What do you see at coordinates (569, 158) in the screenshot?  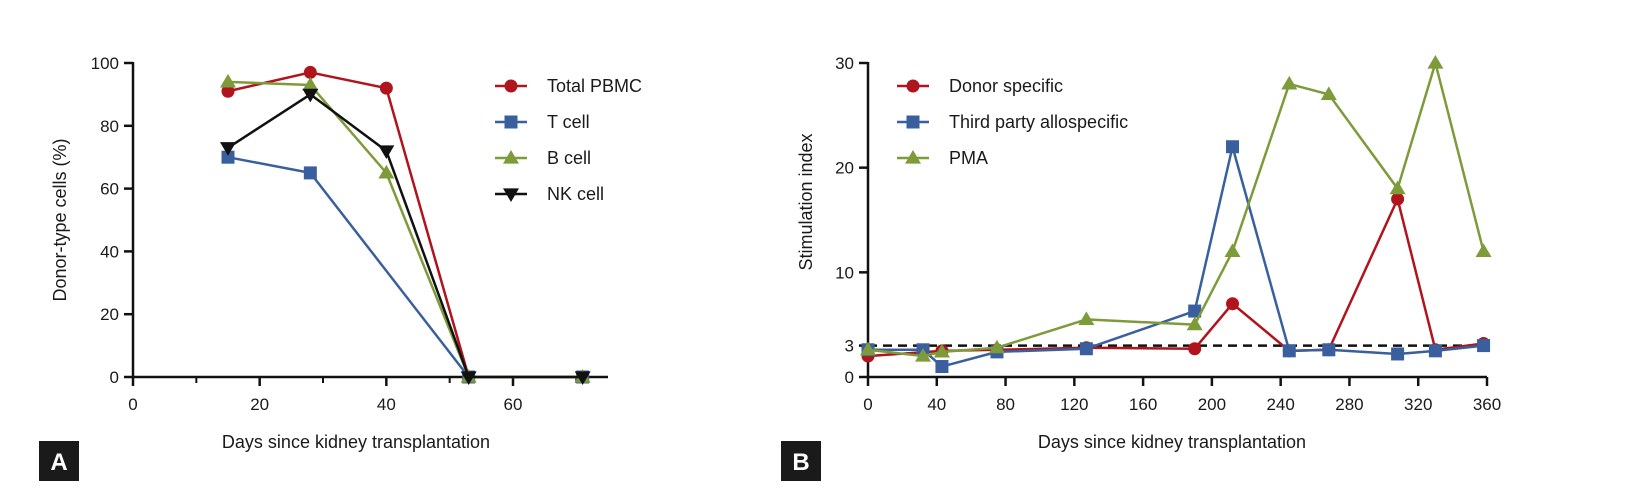 I see `legend-label: B cell` at bounding box center [569, 158].